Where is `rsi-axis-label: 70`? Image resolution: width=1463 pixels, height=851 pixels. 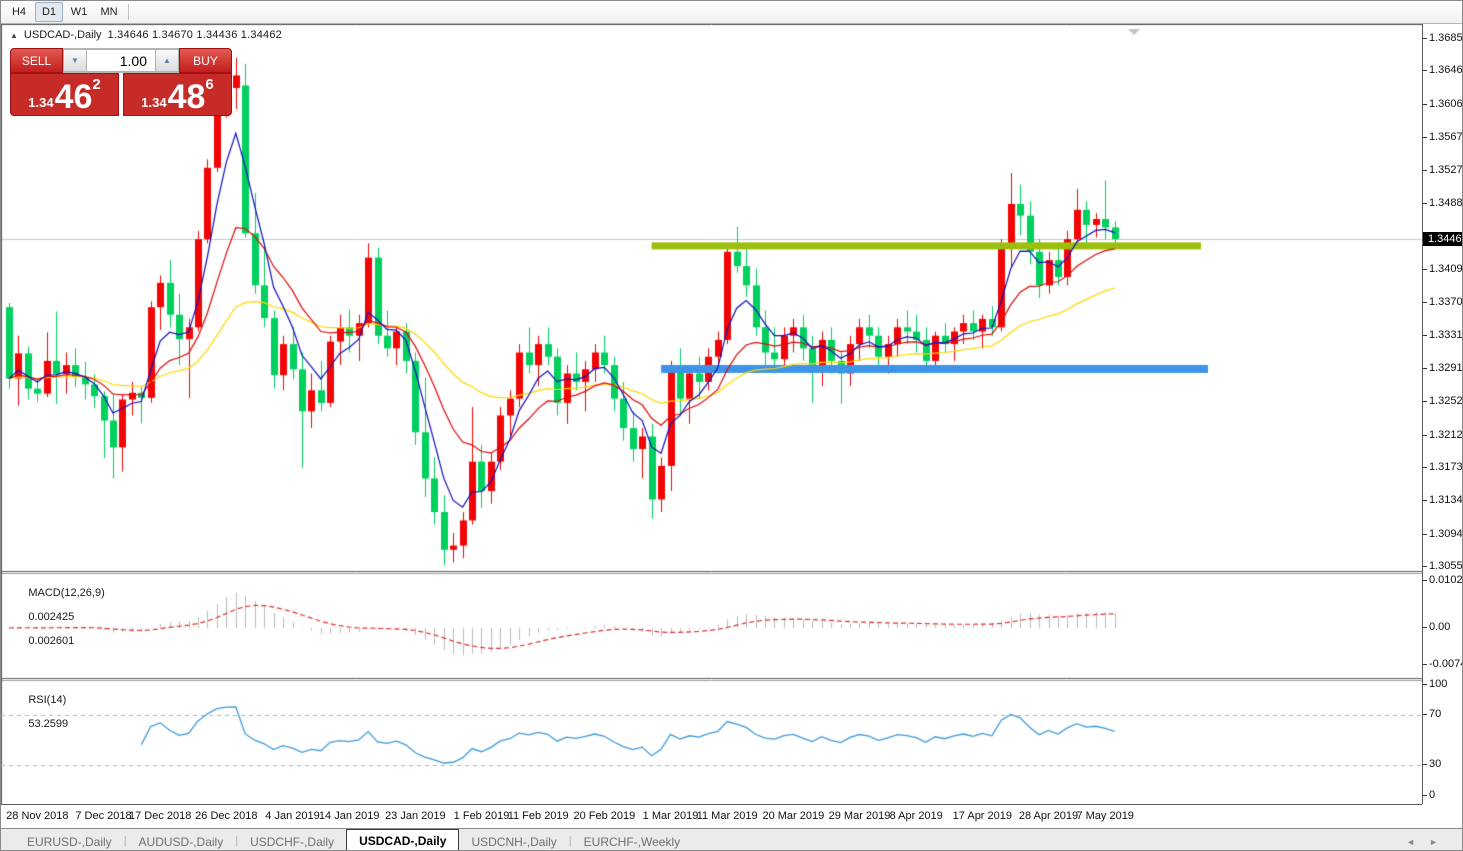 rsi-axis-label: 70 is located at coordinates (1432, 714).